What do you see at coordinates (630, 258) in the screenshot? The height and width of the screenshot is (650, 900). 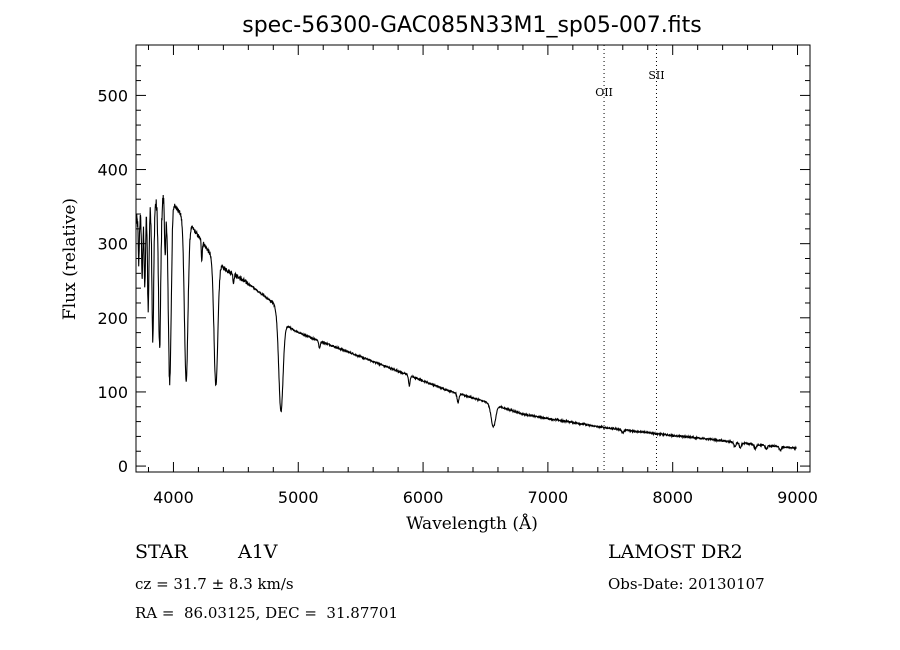 I see `emission-line-markers: OII SII` at bounding box center [630, 258].